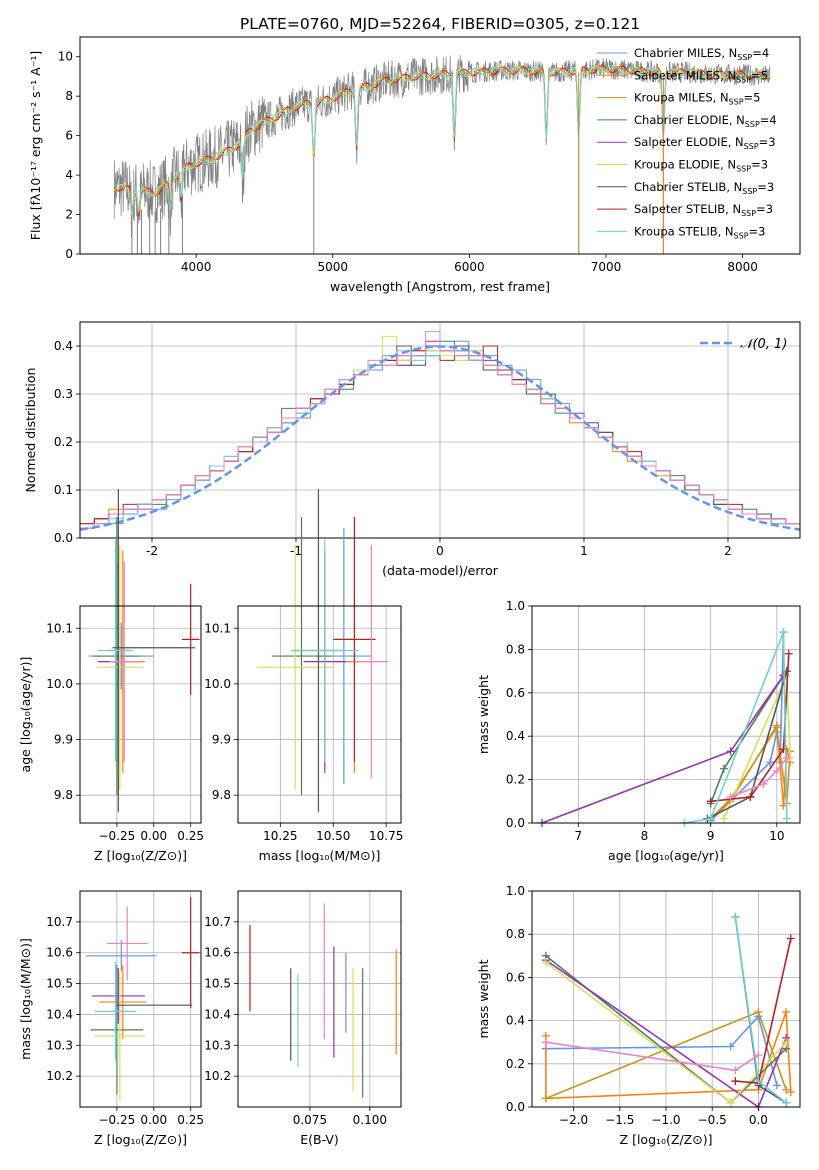  What do you see at coordinates (645, 836) in the screenshot?
I see `x-tick-label: 8` at bounding box center [645, 836].